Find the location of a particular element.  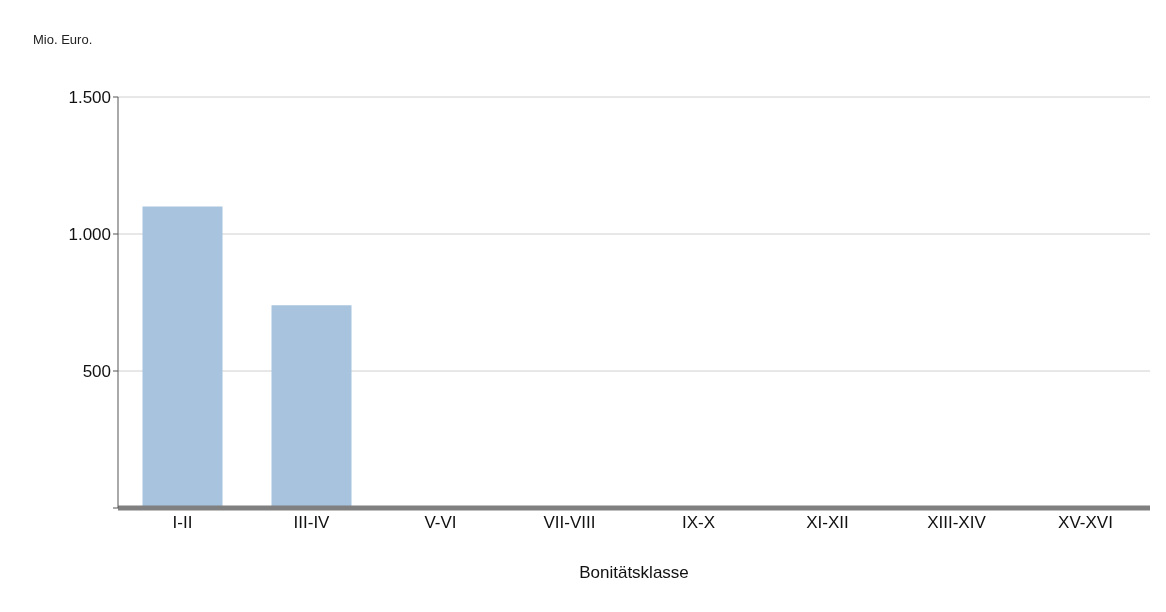

y-axis-title: Mio. Euro. is located at coordinates (63, 39).